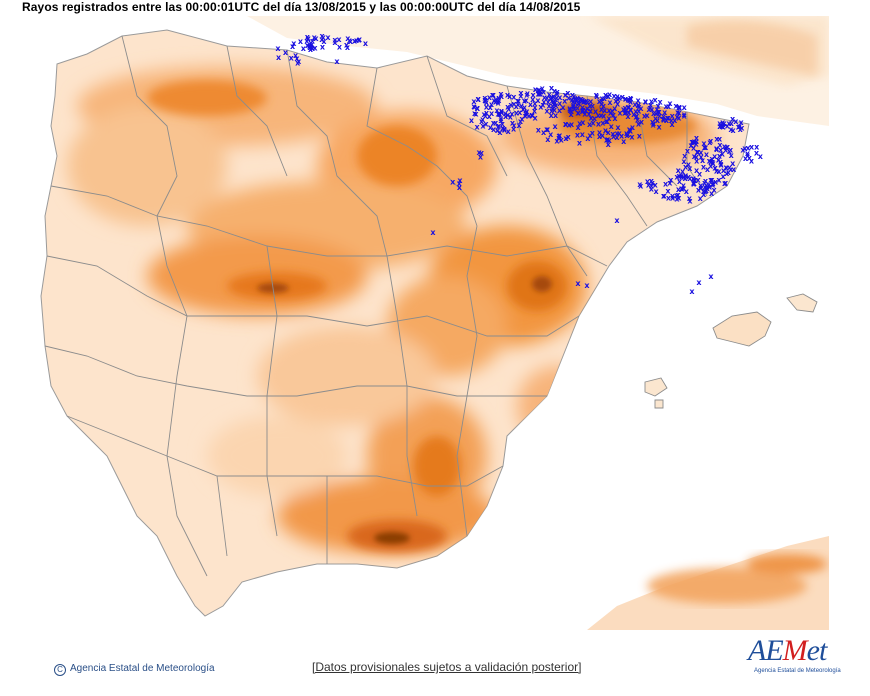 This screenshot has height=696, width=870. What do you see at coordinates (794, 657) in the screenshot?
I see `aemet-logo: AEMet Agencia Estatal de Meteorología` at bounding box center [794, 657].